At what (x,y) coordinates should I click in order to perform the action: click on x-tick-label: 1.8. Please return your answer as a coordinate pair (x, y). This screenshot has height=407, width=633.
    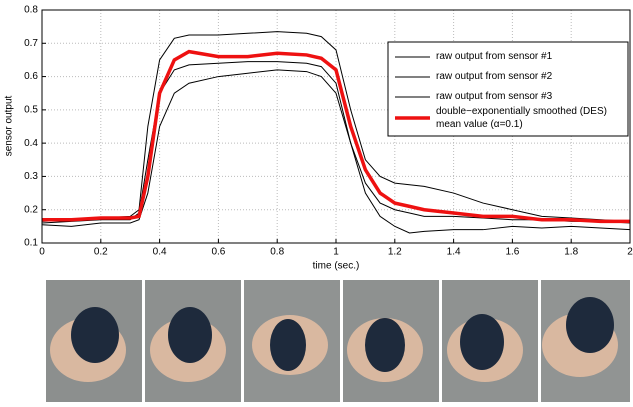
    Looking at the image, I should click on (571, 252).